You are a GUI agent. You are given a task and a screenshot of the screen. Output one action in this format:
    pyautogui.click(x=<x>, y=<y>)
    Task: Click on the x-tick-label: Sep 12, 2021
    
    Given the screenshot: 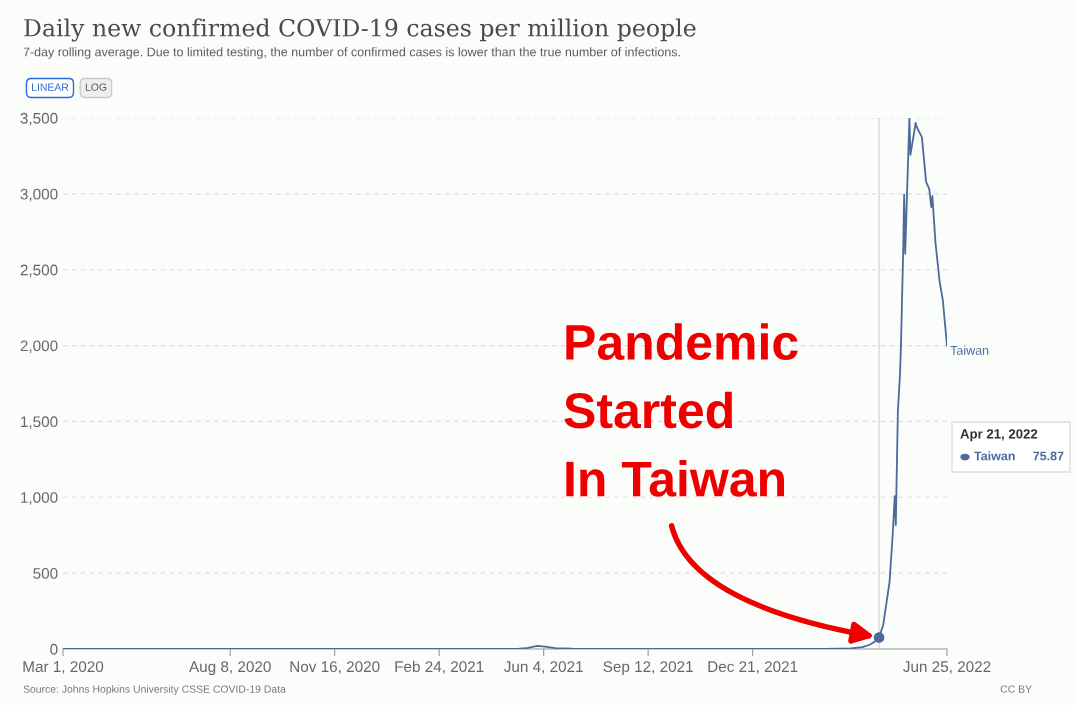 What is the action you would take?
    pyautogui.click(x=648, y=668)
    